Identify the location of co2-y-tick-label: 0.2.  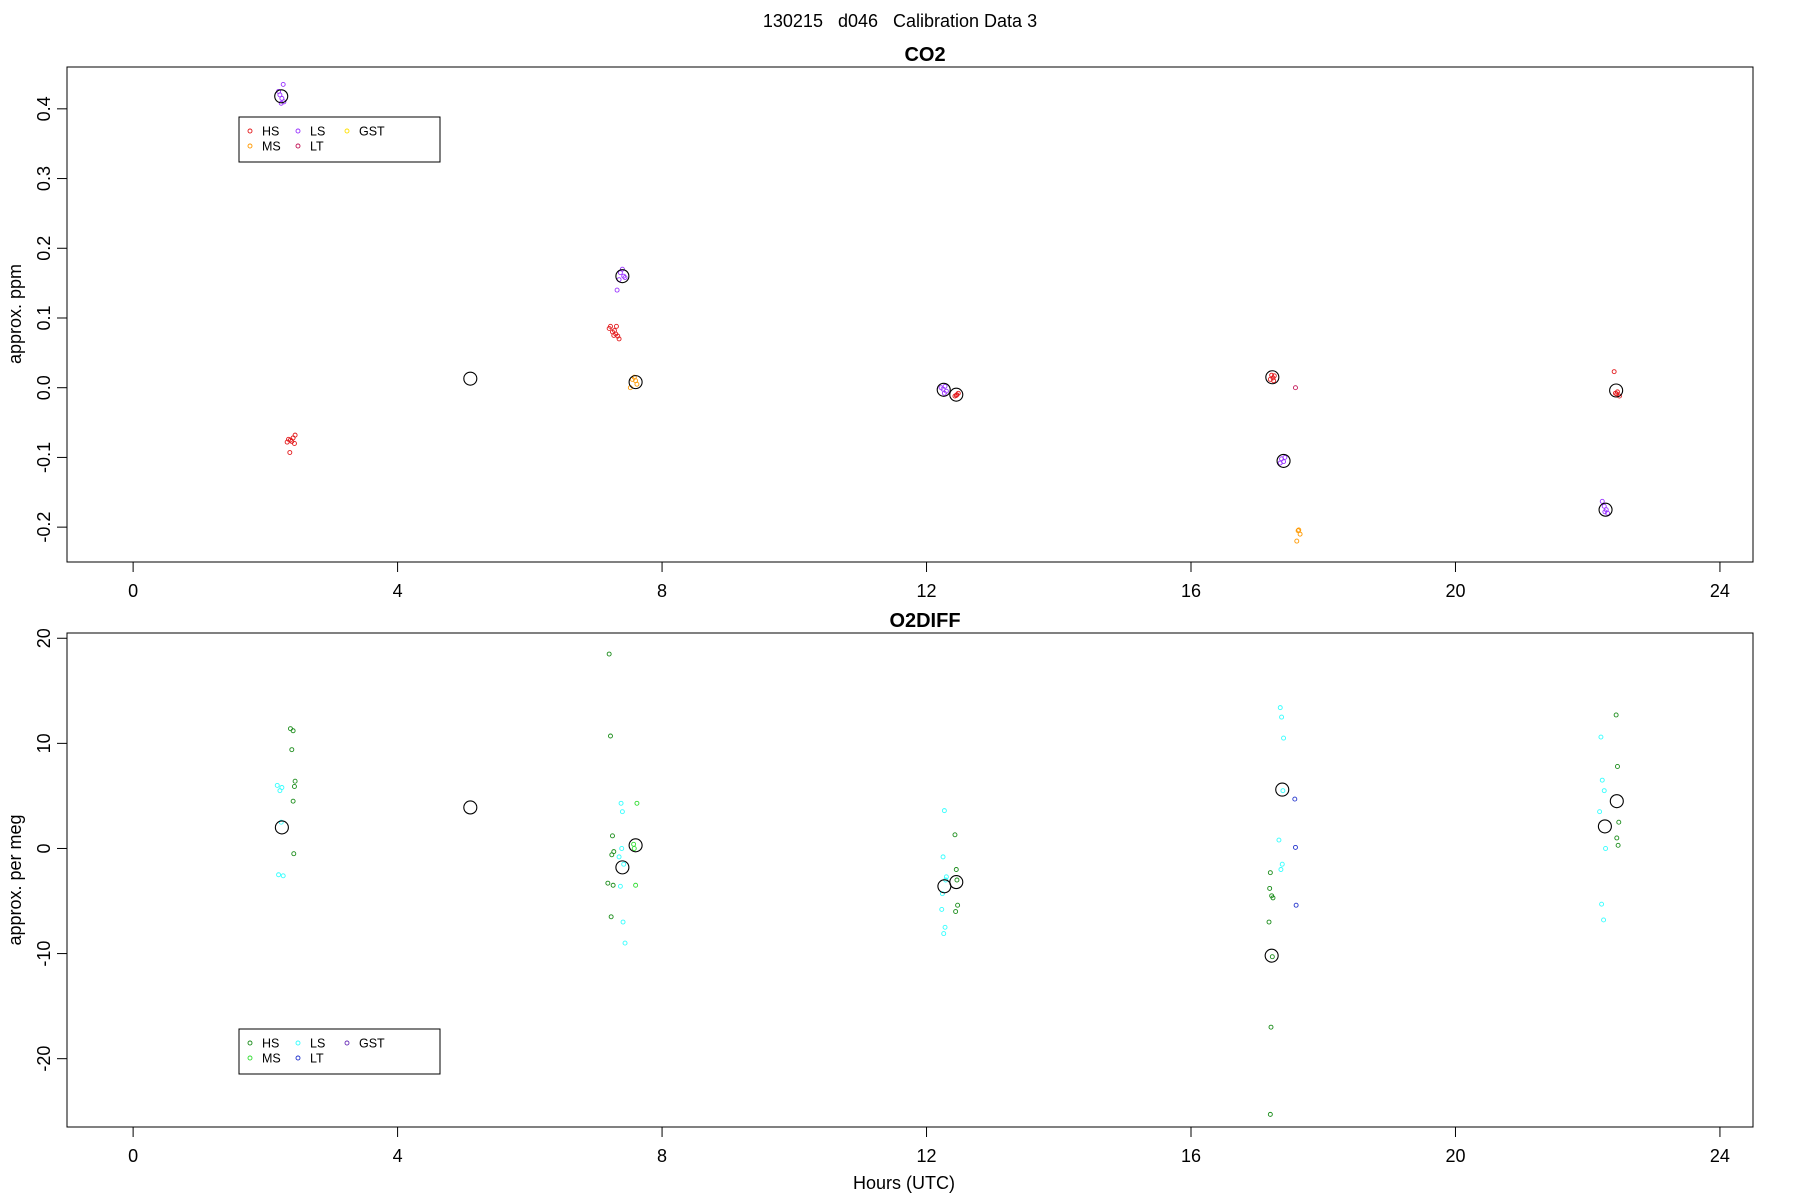
(44, 248).